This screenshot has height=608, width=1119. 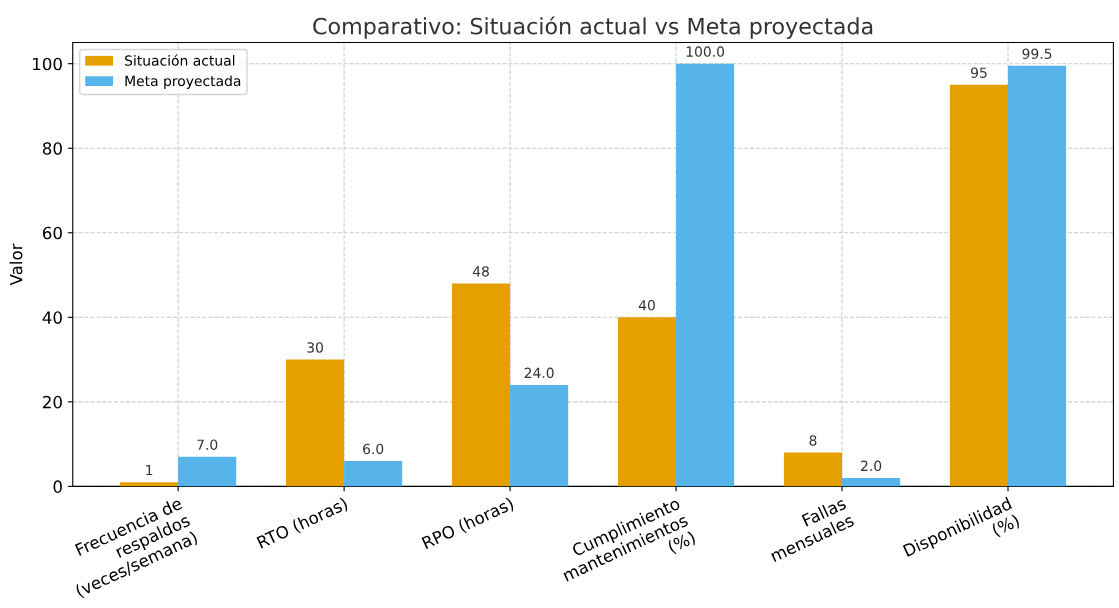 What do you see at coordinates (47, 64) in the screenshot?
I see `y-tick-label: 100` at bounding box center [47, 64].